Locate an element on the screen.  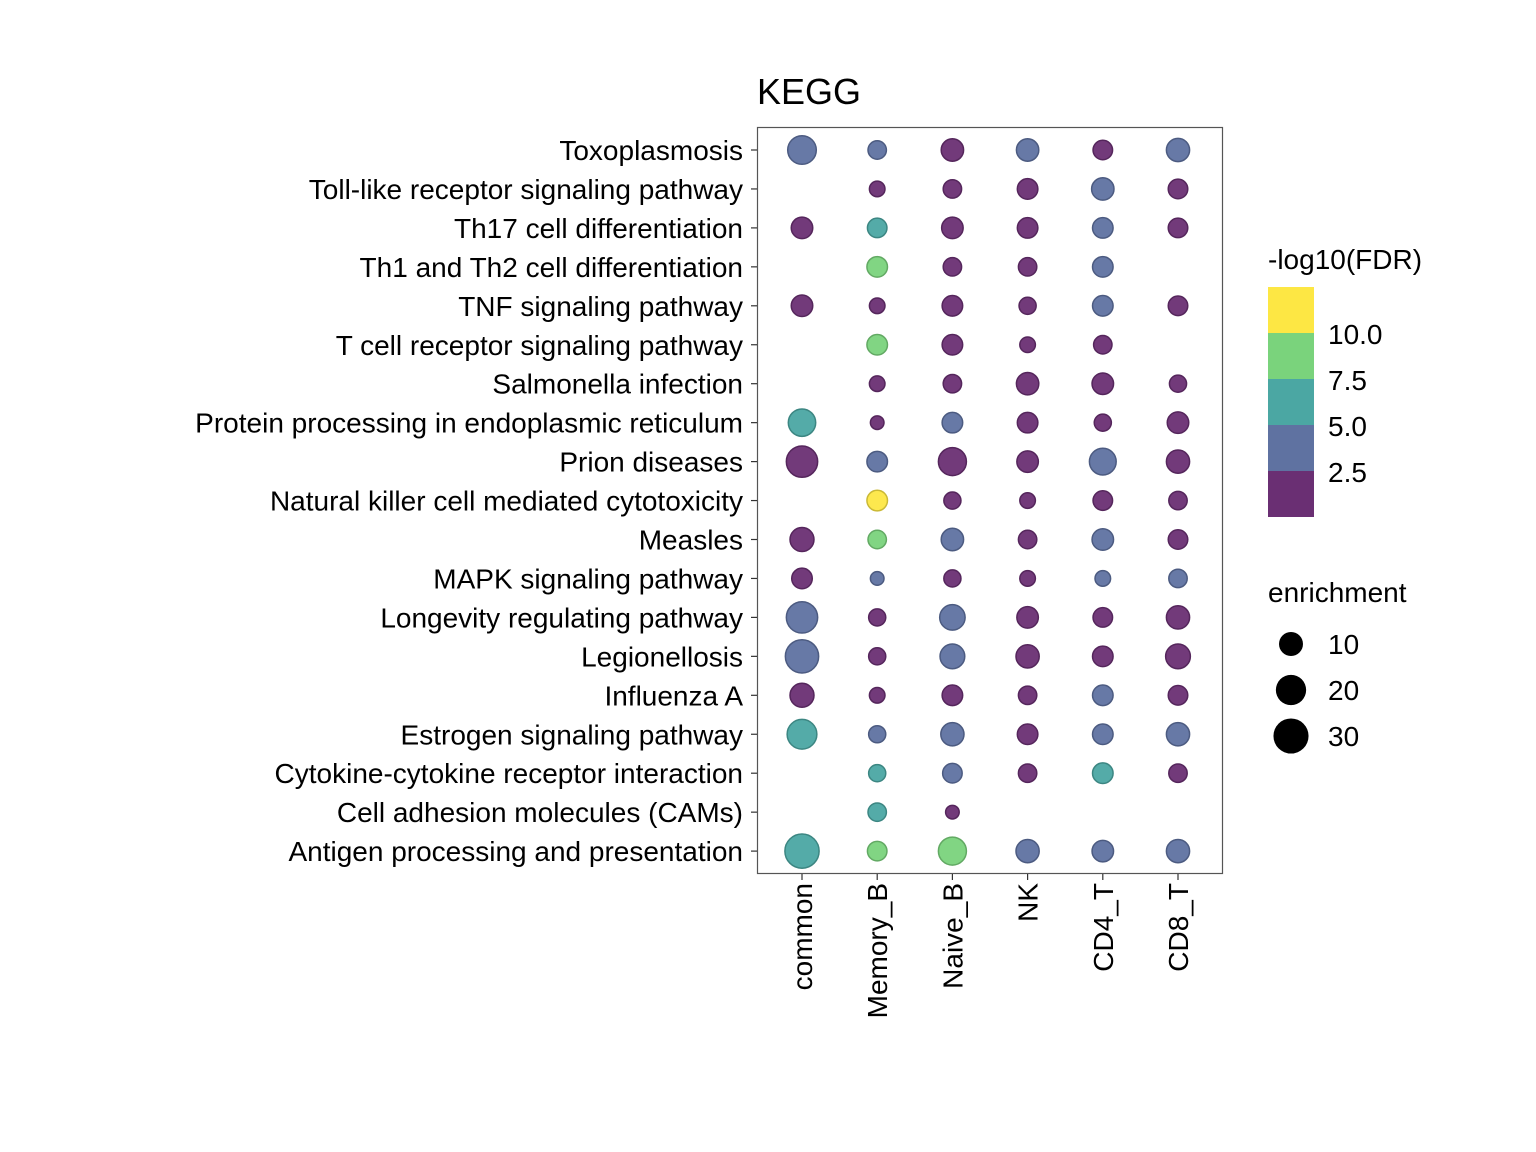
y-tick-label: TNF signaling pathway is located at coordinates (600, 306).